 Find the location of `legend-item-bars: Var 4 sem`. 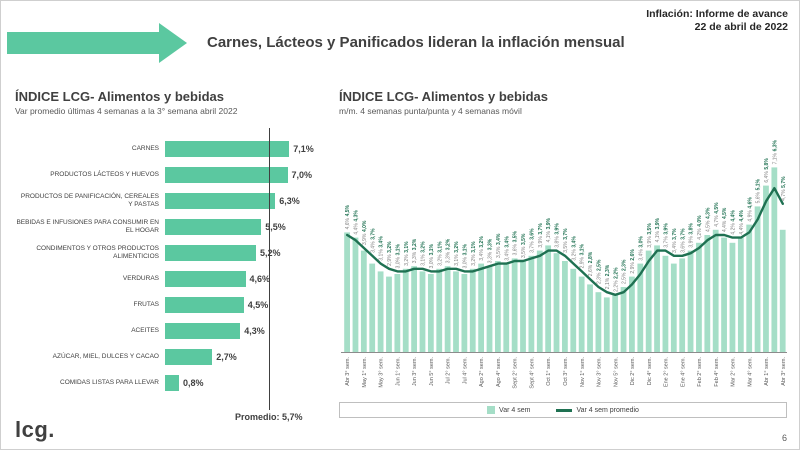

legend-item-bars: Var 4 sem is located at coordinates (508, 410).